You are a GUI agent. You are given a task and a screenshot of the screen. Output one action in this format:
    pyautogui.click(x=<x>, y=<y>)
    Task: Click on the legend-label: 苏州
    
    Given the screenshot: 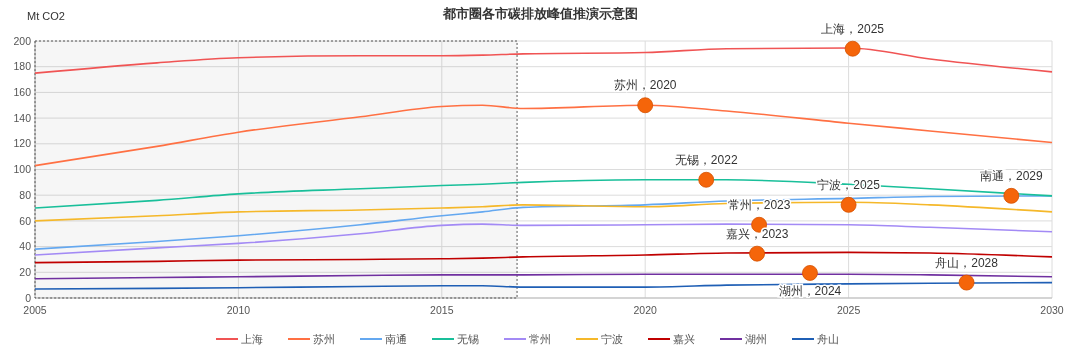 What is the action you would take?
    pyautogui.click(x=324, y=338)
    